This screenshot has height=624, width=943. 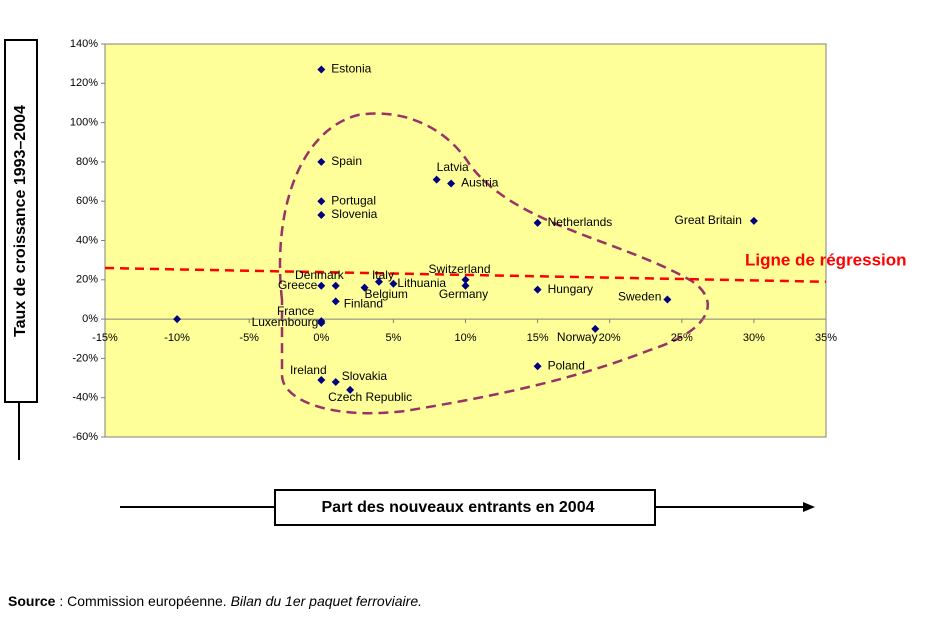 I want to click on x-tick-label: 0%, so click(x=321, y=338).